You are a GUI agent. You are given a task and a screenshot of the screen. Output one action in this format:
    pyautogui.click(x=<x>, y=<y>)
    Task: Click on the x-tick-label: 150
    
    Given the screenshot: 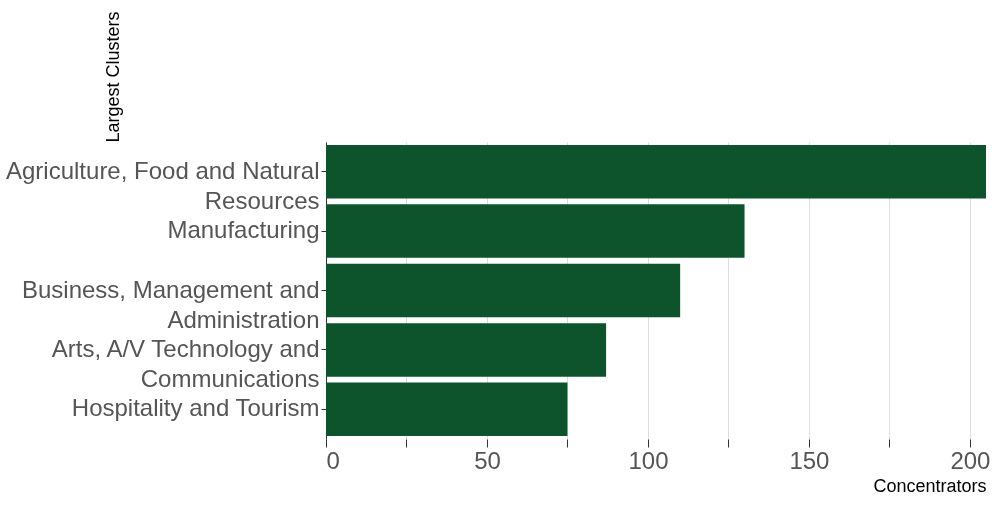 What is the action you would take?
    pyautogui.click(x=809, y=460)
    